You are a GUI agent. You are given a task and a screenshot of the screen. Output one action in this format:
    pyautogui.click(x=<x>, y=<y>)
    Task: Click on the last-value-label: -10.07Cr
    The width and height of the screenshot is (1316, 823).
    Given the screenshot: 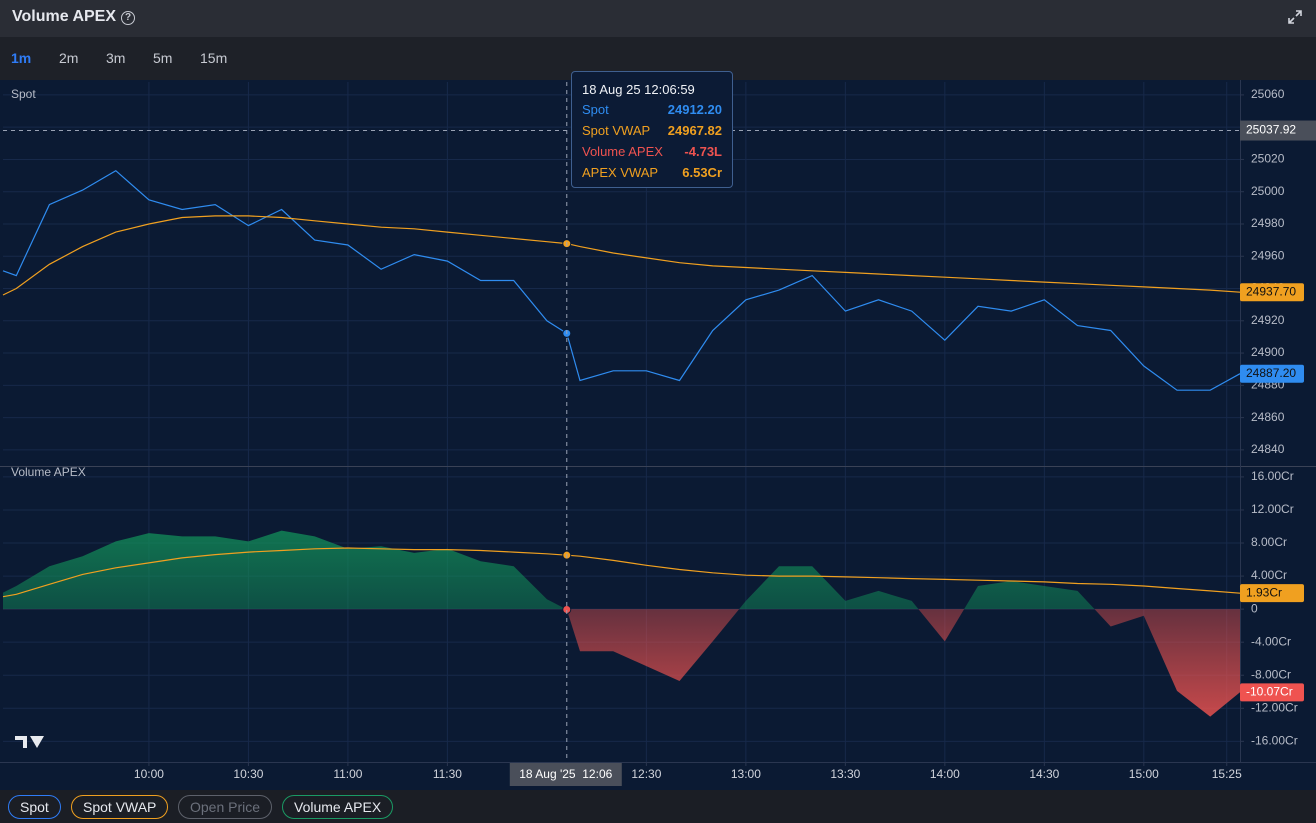 What is the action you would take?
    pyautogui.click(x=1269, y=692)
    